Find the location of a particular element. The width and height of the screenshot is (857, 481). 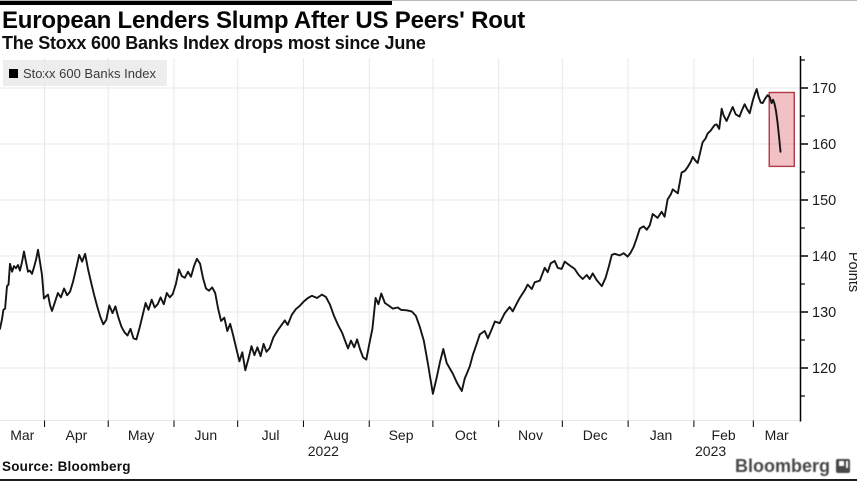

svg-text: Points is located at coordinates (851, 272).